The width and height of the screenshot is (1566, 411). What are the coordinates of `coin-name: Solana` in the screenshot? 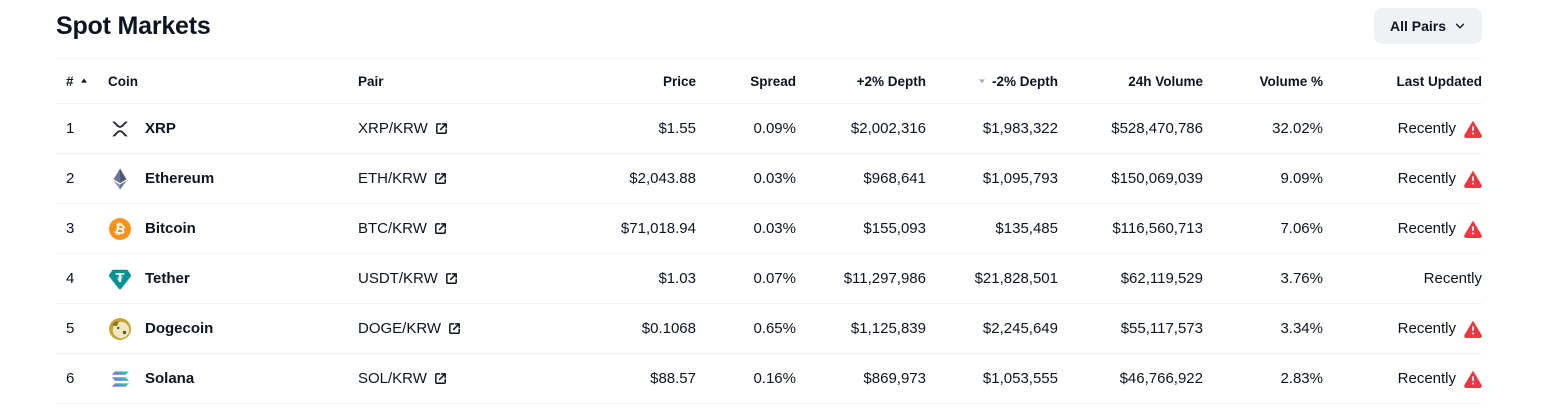 It's located at (170, 378).